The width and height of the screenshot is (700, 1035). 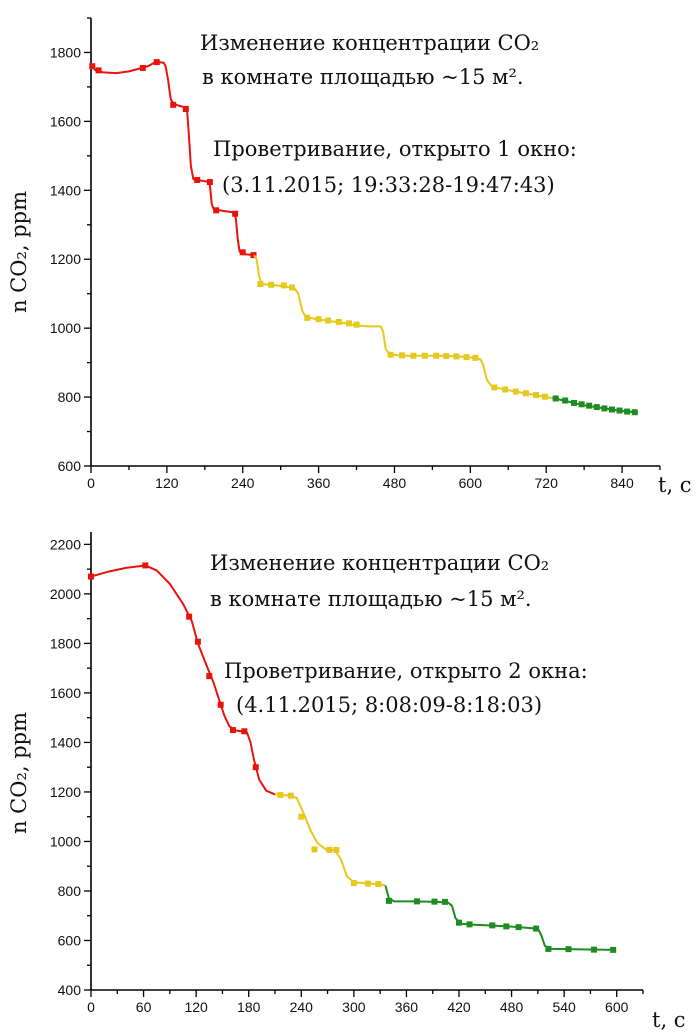 What do you see at coordinates (395, 149) in the screenshot?
I see `annotation-line-3: Проветривание, открыто 1 окно:` at bounding box center [395, 149].